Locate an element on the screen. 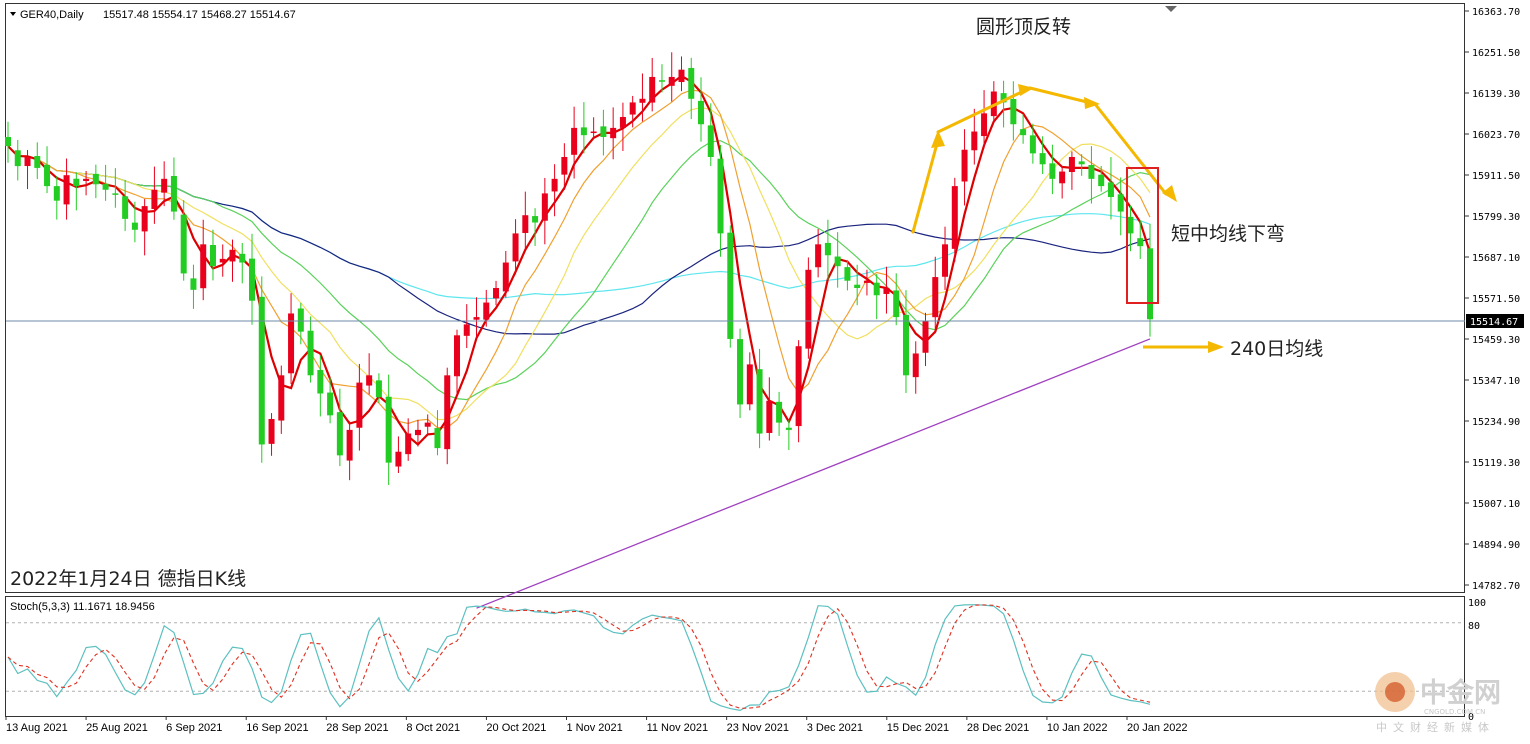 The width and height of the screenshot is (1530, 744). ma240-label: 240日均线 is located at coordinates (1276, 349).